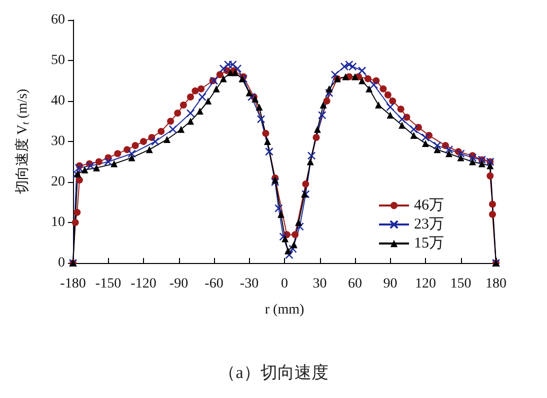 The width and height of the screenshot is (547, 398). Describe the element at coordinates (73, 284) in the screenshot. I see `x-tick-label: -180` at that location.